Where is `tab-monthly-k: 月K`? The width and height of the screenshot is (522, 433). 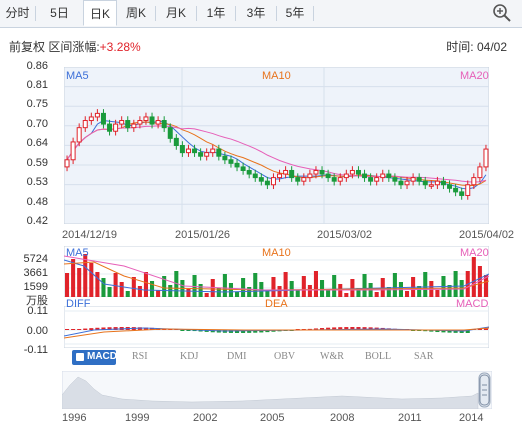
tab-monthly-k: 月K is located at coordinates (175, 13).